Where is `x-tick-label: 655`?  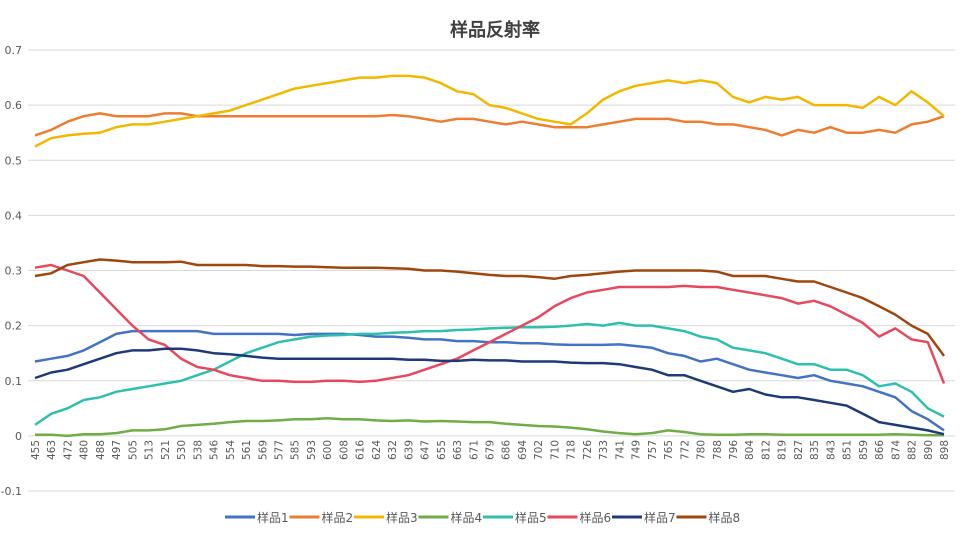 x-tick-label: 655 is located at coordinates (442, 450).